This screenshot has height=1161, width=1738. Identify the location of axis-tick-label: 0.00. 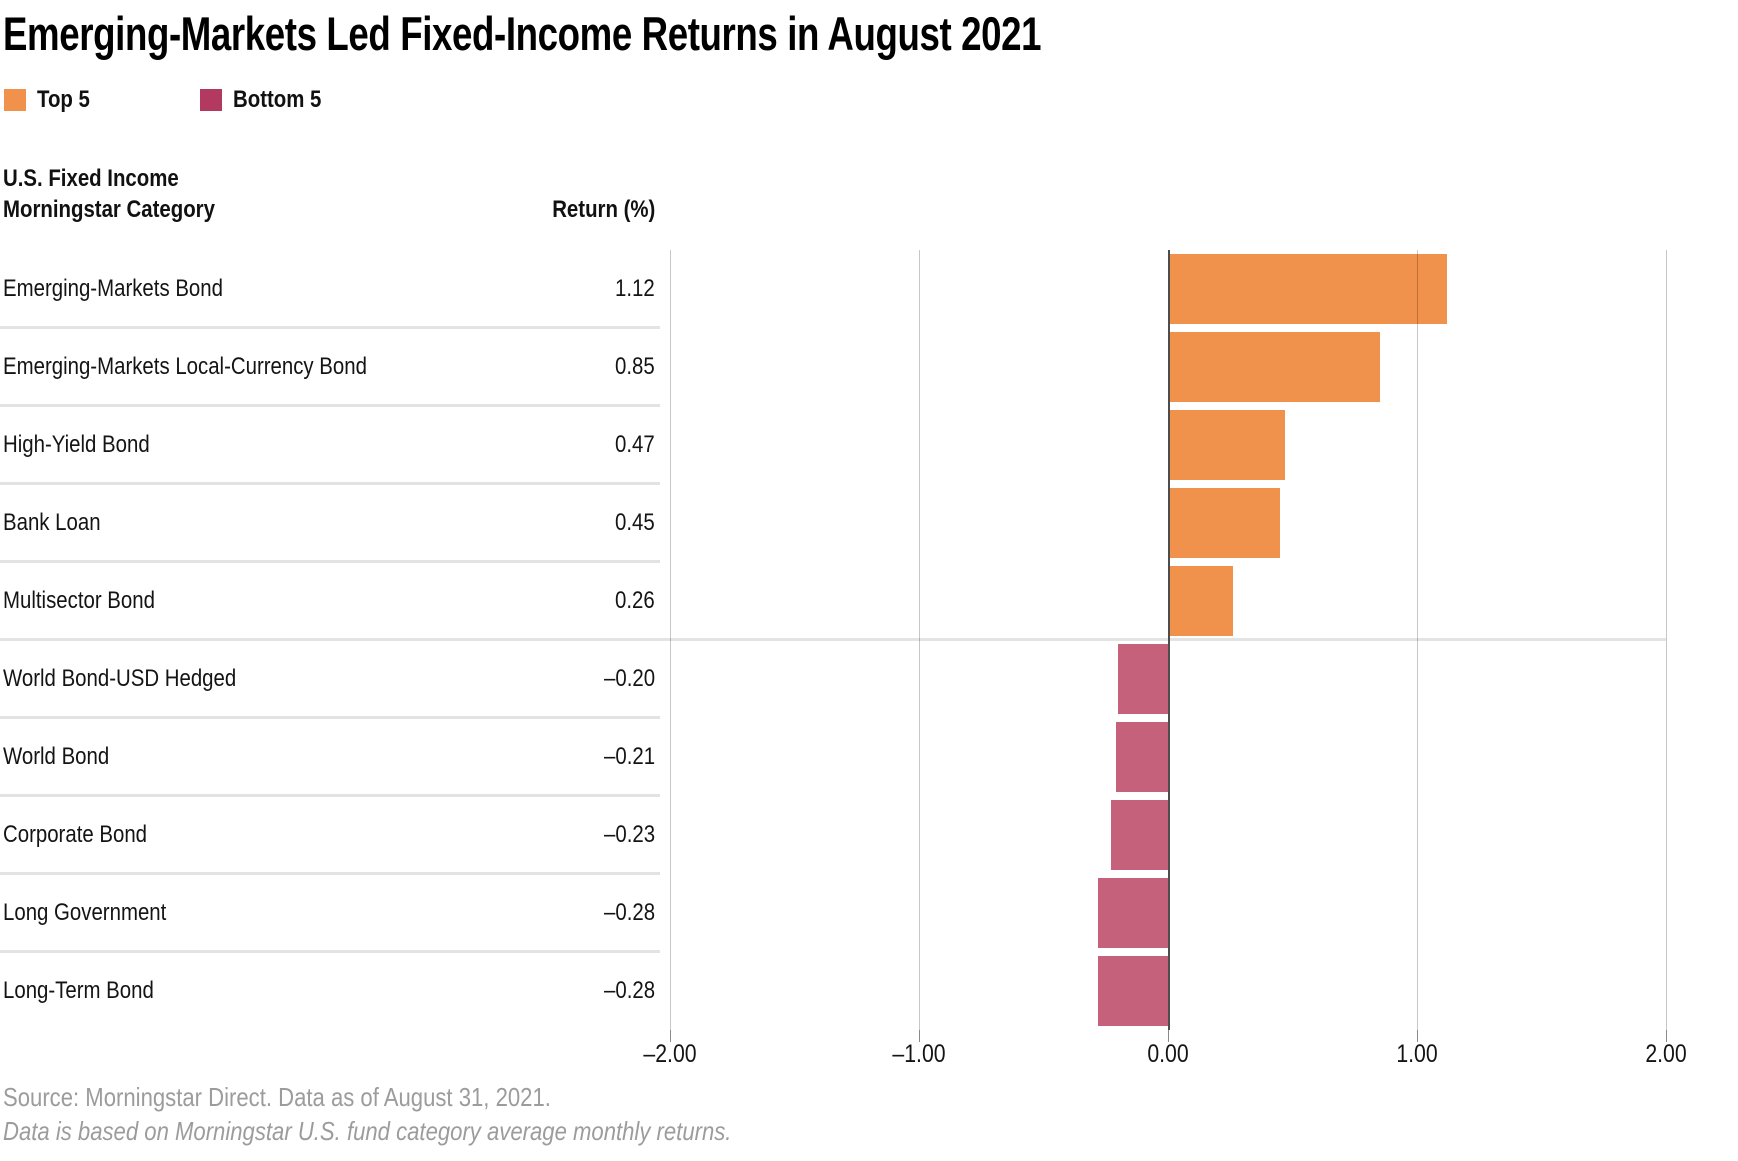
(1168, 1054).